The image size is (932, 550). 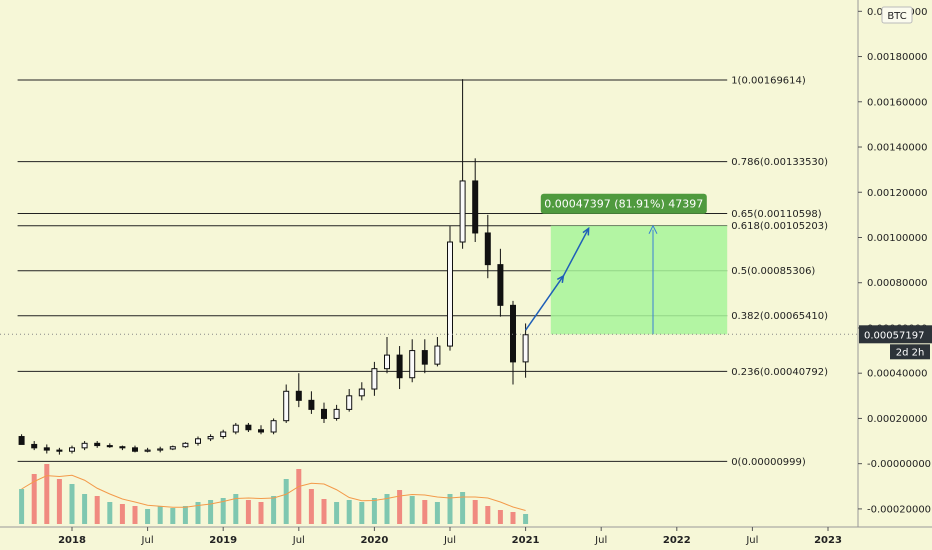 What do you see at coordinates (897, 374) in the screenshot?
I see `y-tick-label: 0.00040000` at bounding box center [897, 374].